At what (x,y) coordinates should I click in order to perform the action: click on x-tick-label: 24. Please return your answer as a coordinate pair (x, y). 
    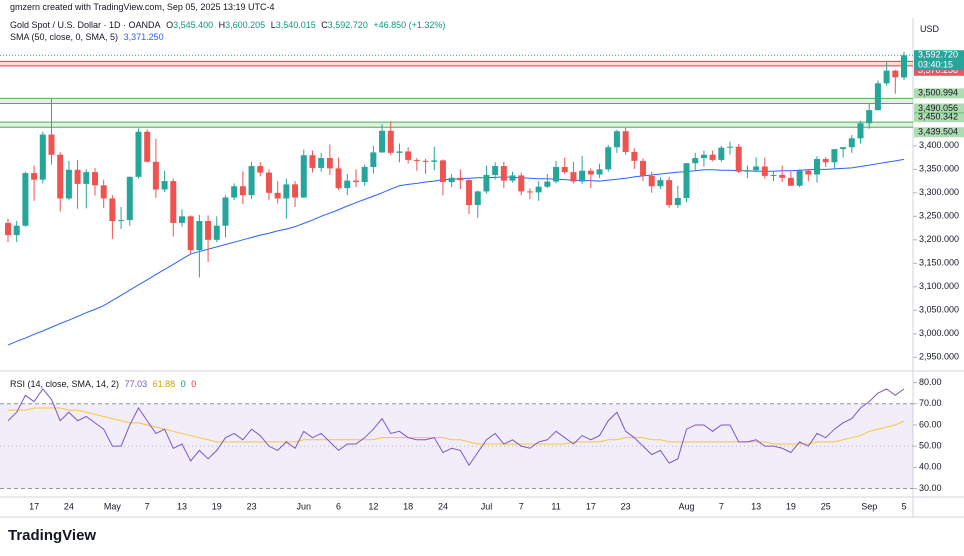
    Looking at the image, I should click on (443, 506).